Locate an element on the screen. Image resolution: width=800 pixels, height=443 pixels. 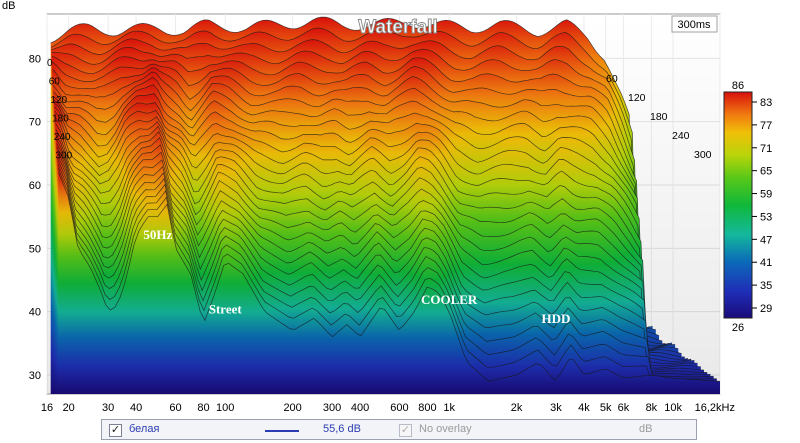
colorbar: 86 26 83 77 71 65 59 53 47 41 35 29 is located at coordinates (747, 207).